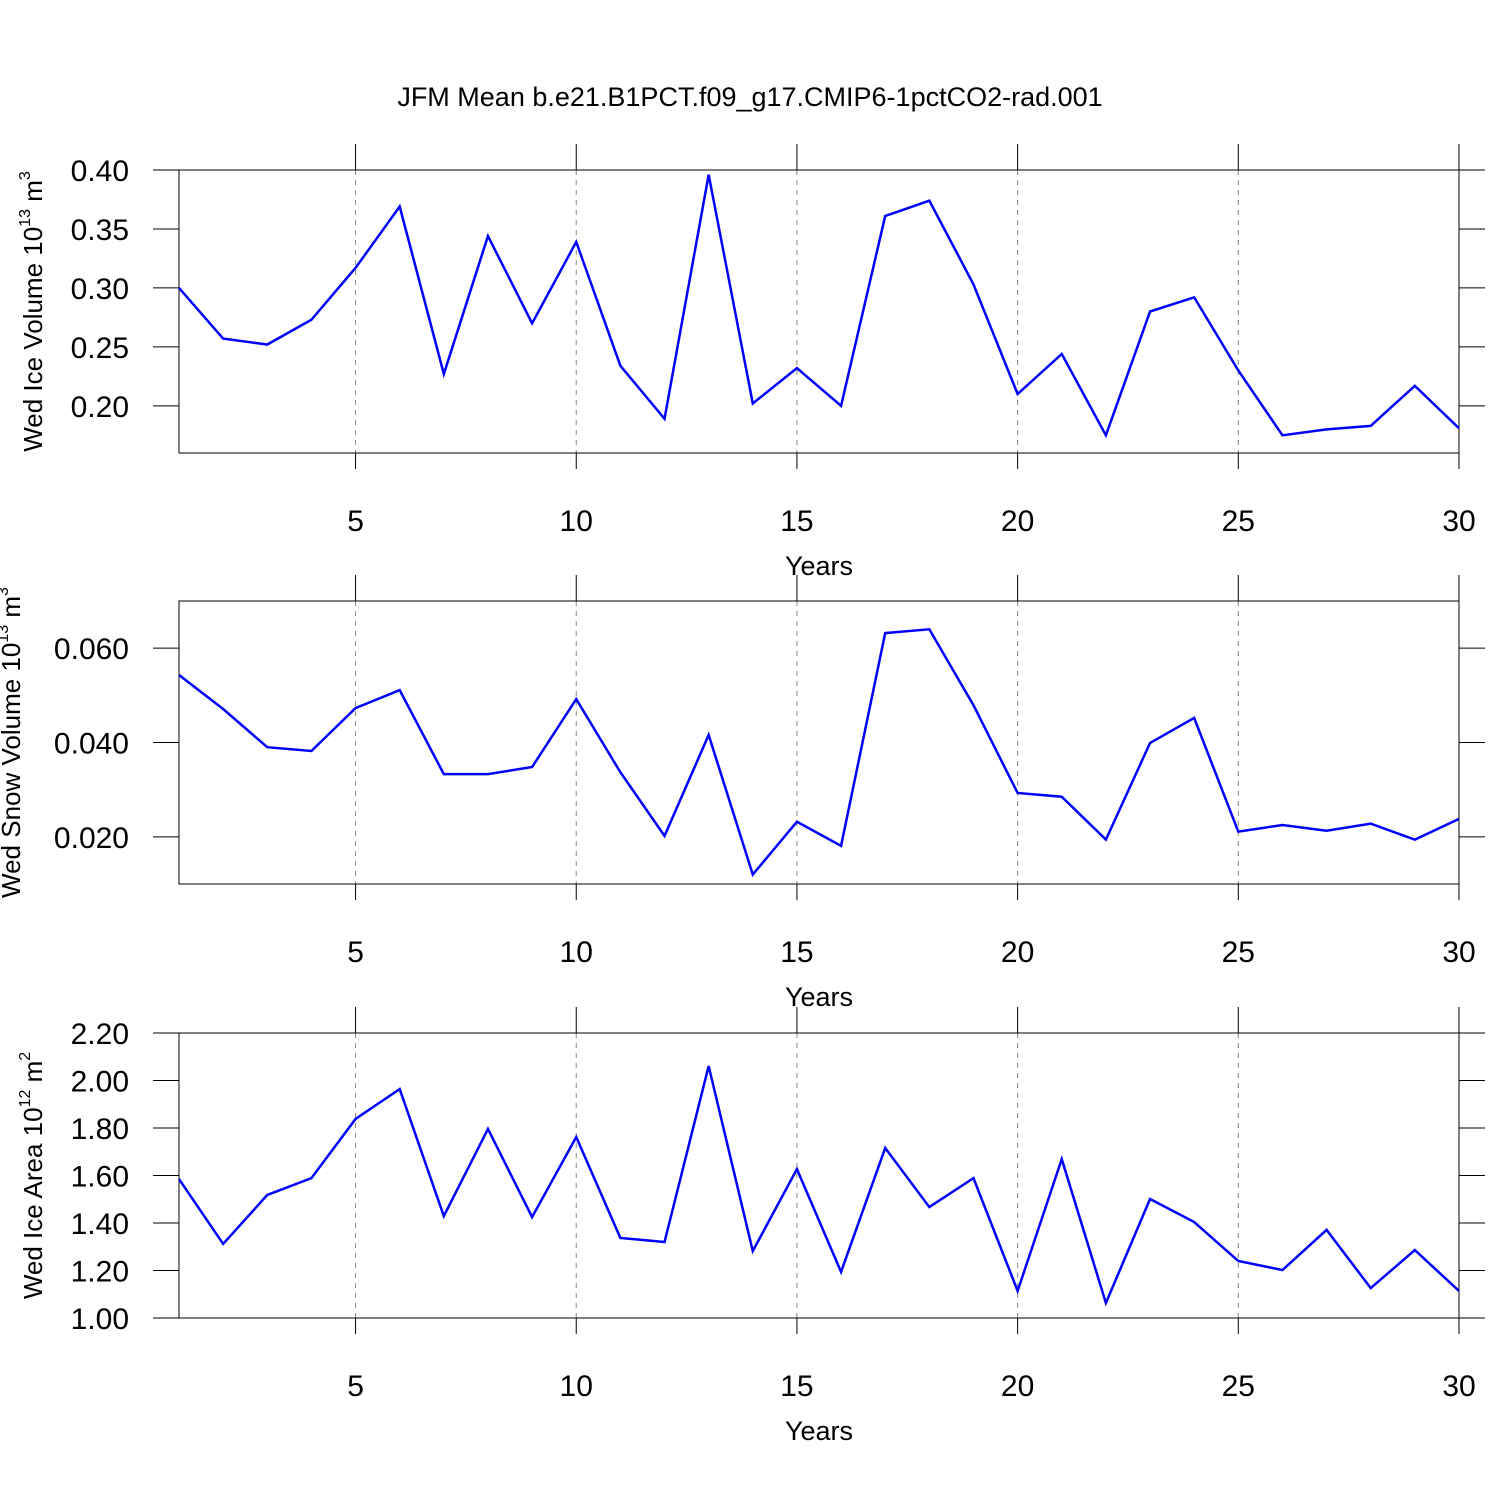  What do you see at coordinates (100, 1272) in the screenshot?
I see `y-tick-label: 1.20` at bounding box center [100, 1272].